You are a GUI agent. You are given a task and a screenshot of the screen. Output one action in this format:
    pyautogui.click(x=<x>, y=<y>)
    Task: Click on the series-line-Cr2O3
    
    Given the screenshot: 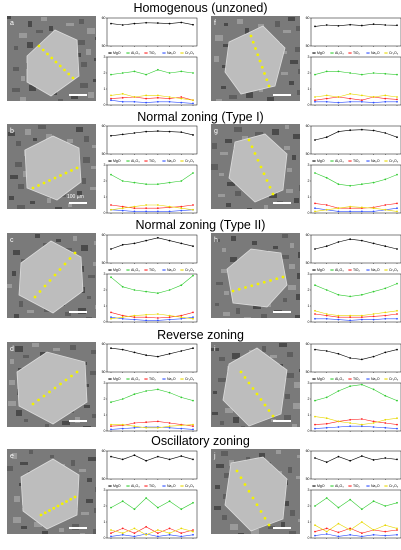 What is the action you would take?
    pyautogui.click(x=152, y=426)
    